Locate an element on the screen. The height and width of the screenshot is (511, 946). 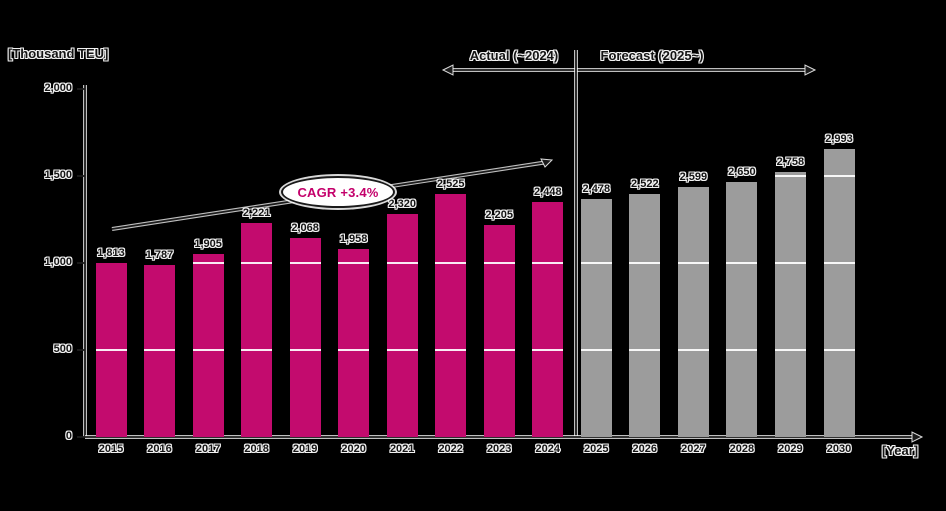
y-tick-label-500: 500 is located at coordinates (62, 349).